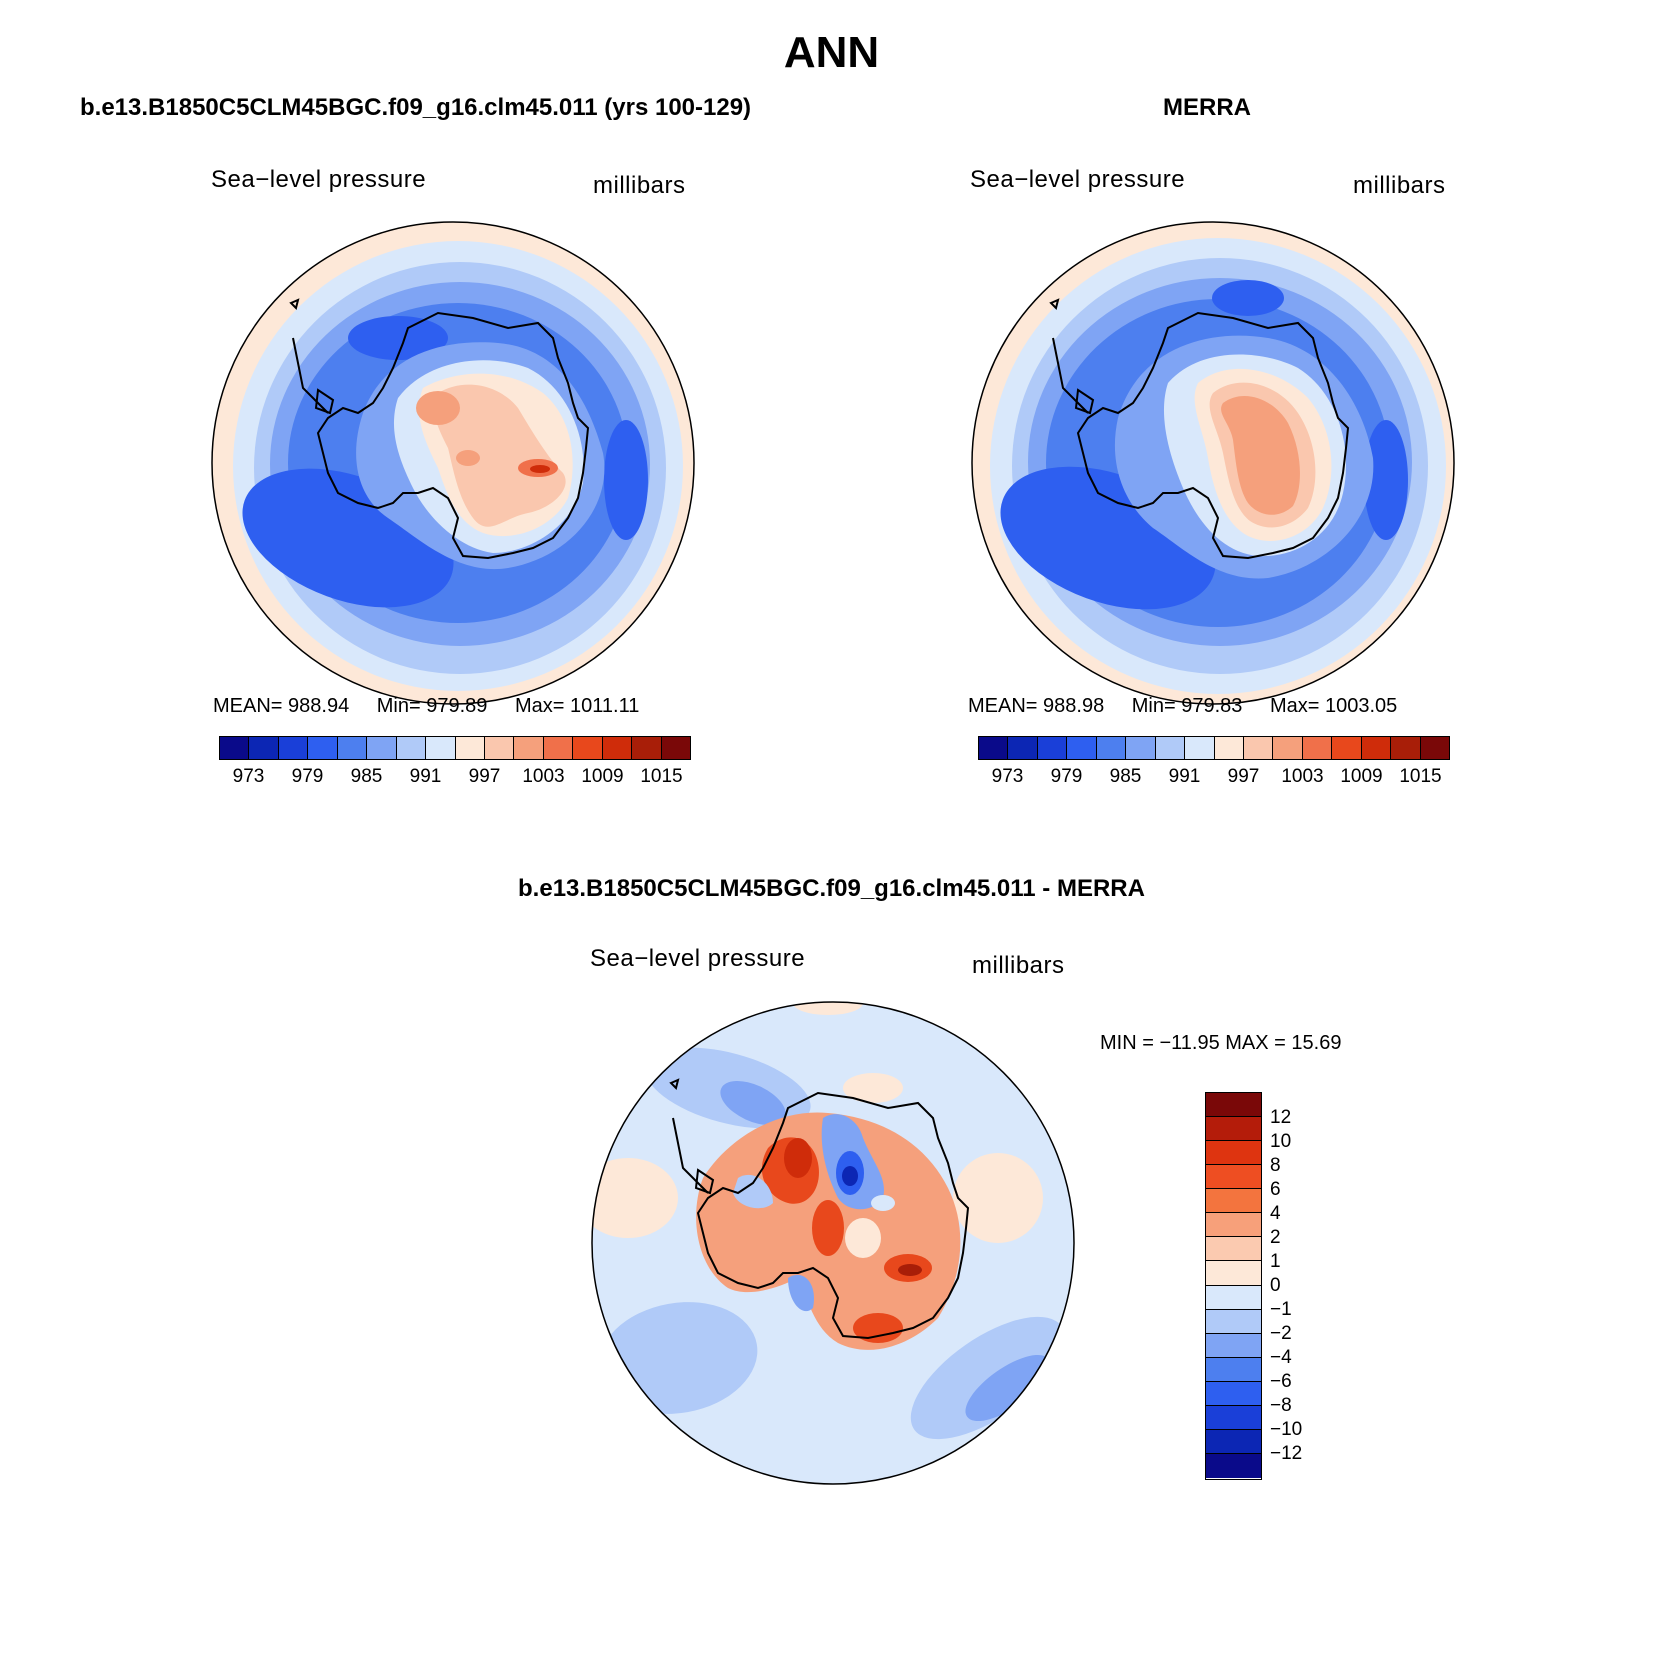 The width and height of the screenshot is (1663, 1666). I want to click on colorbar-tick-label: −4, so click(1281, 1358).